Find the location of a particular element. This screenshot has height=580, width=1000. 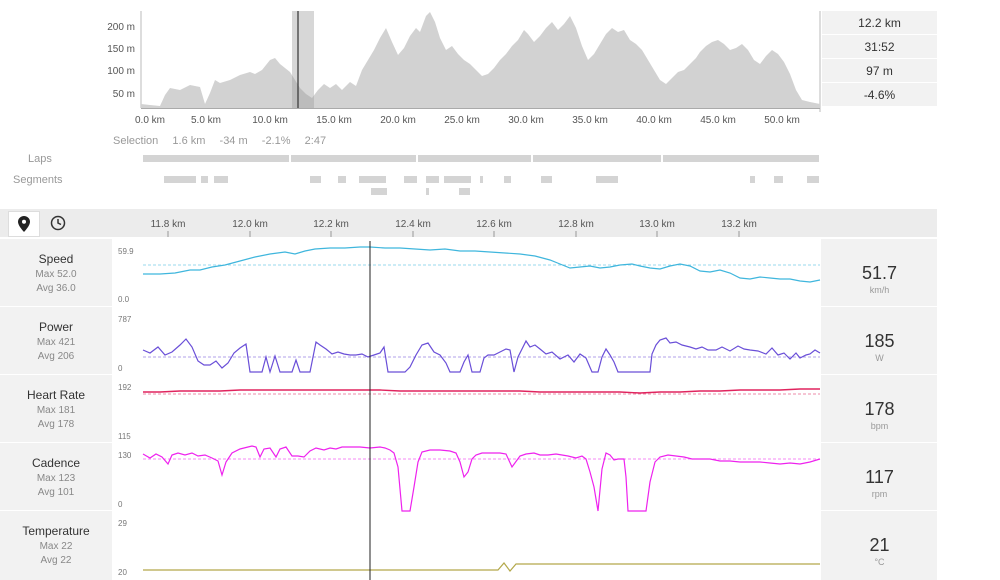

speed-line is located at coordinates (482, 264).